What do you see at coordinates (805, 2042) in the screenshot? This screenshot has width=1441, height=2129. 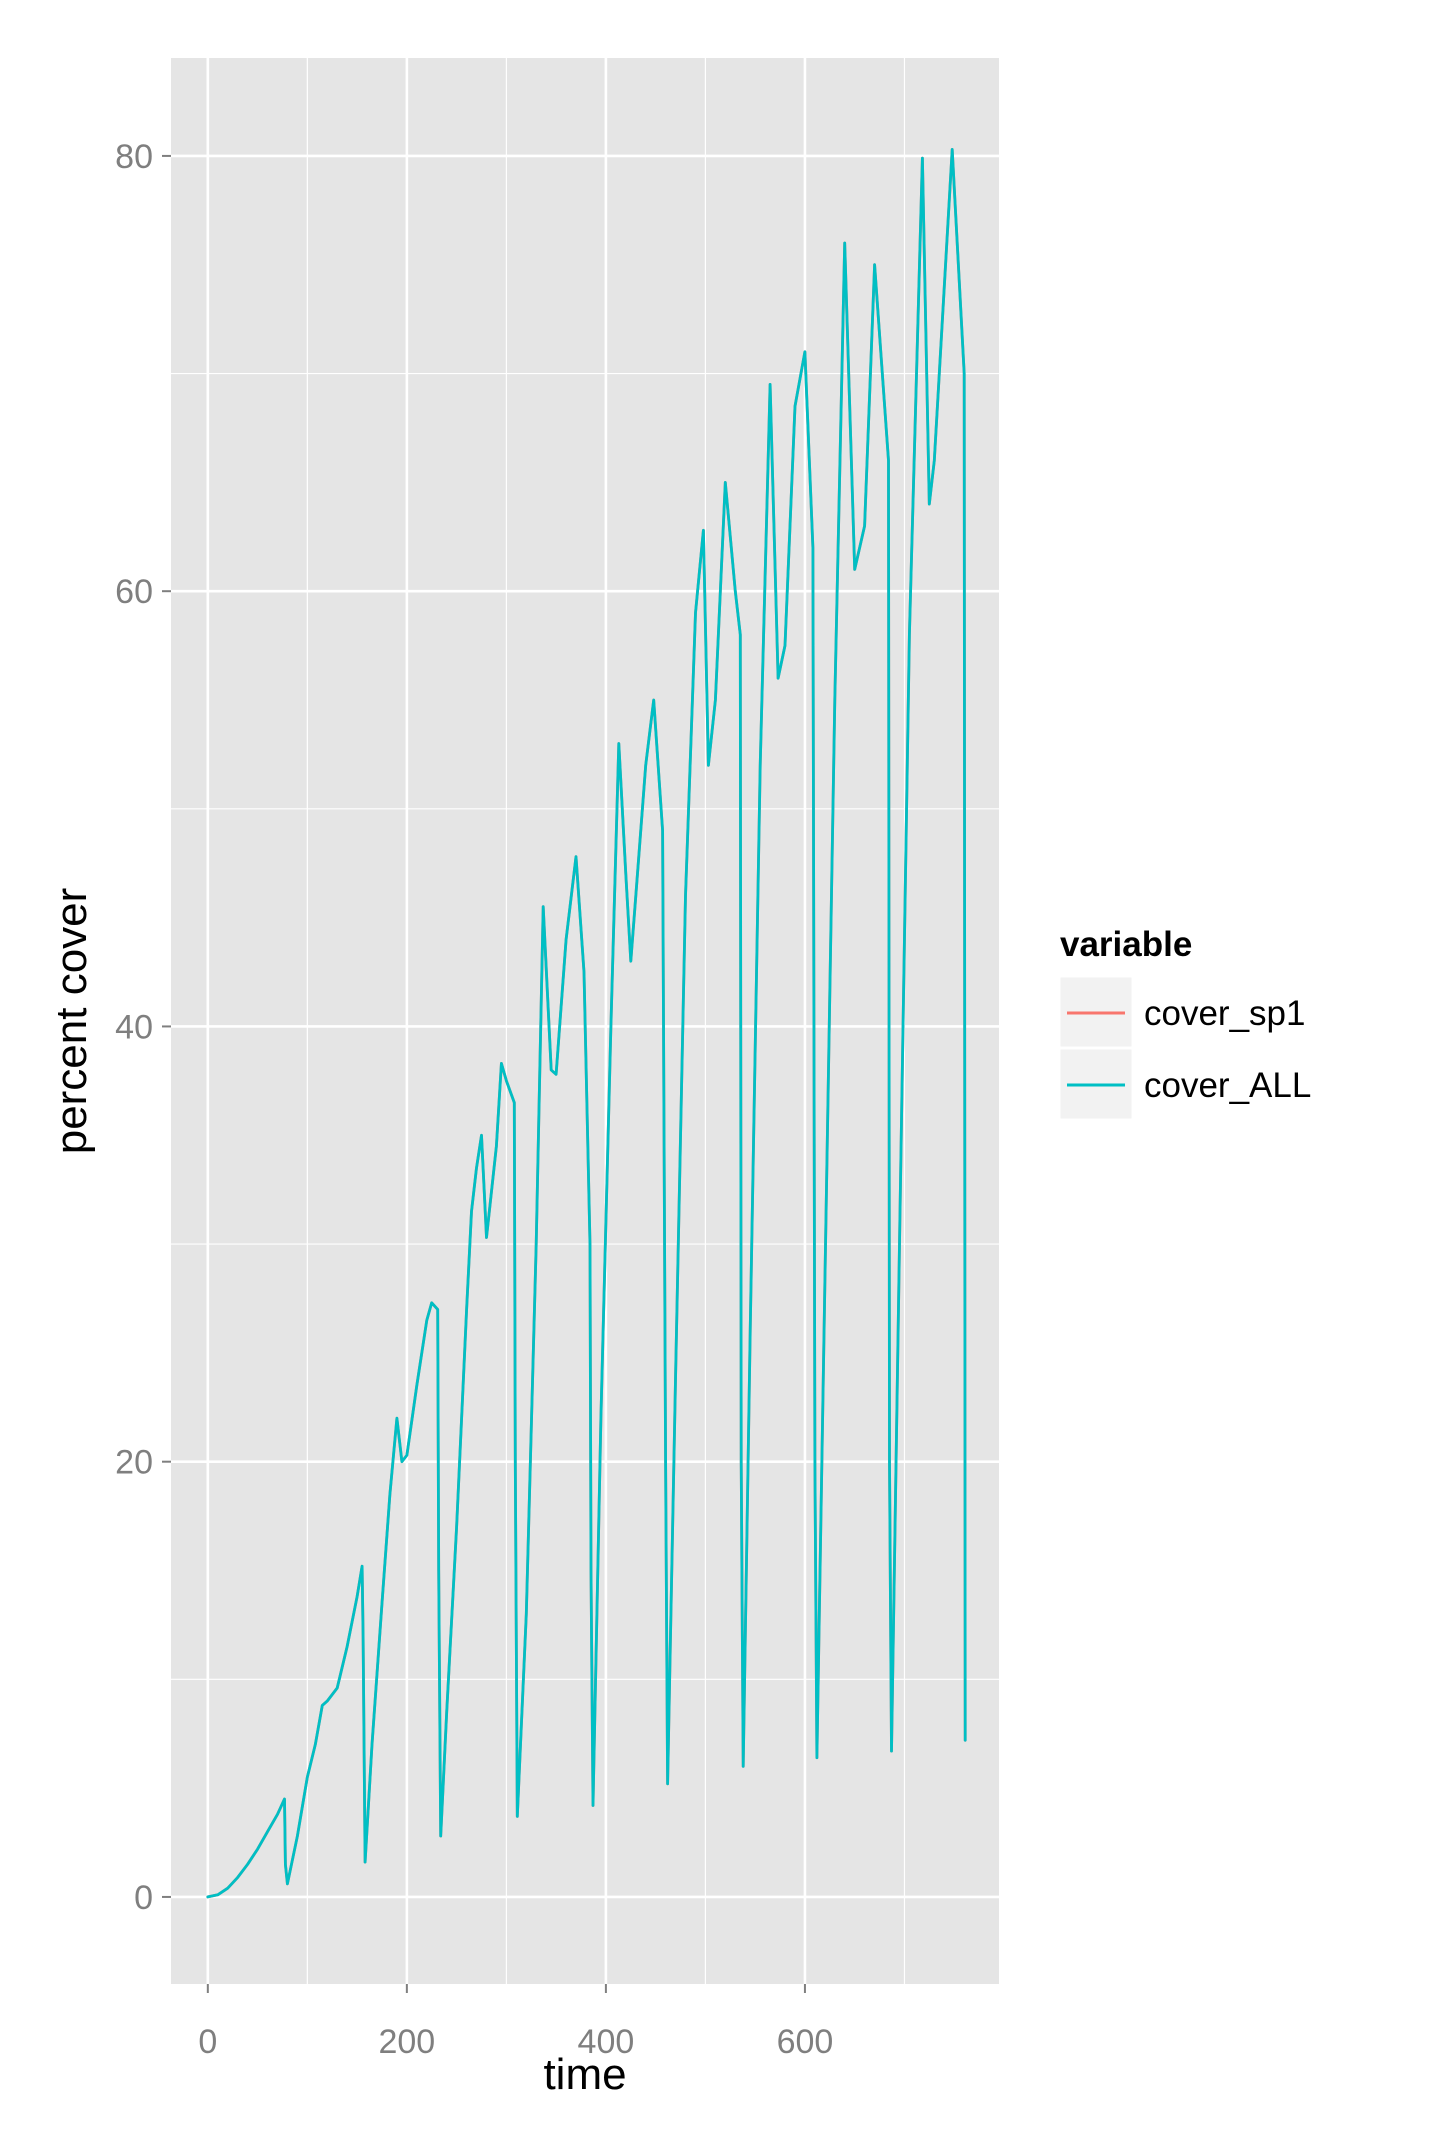 I see `x-tick-label: 600` at bounding box center [805, 2042].